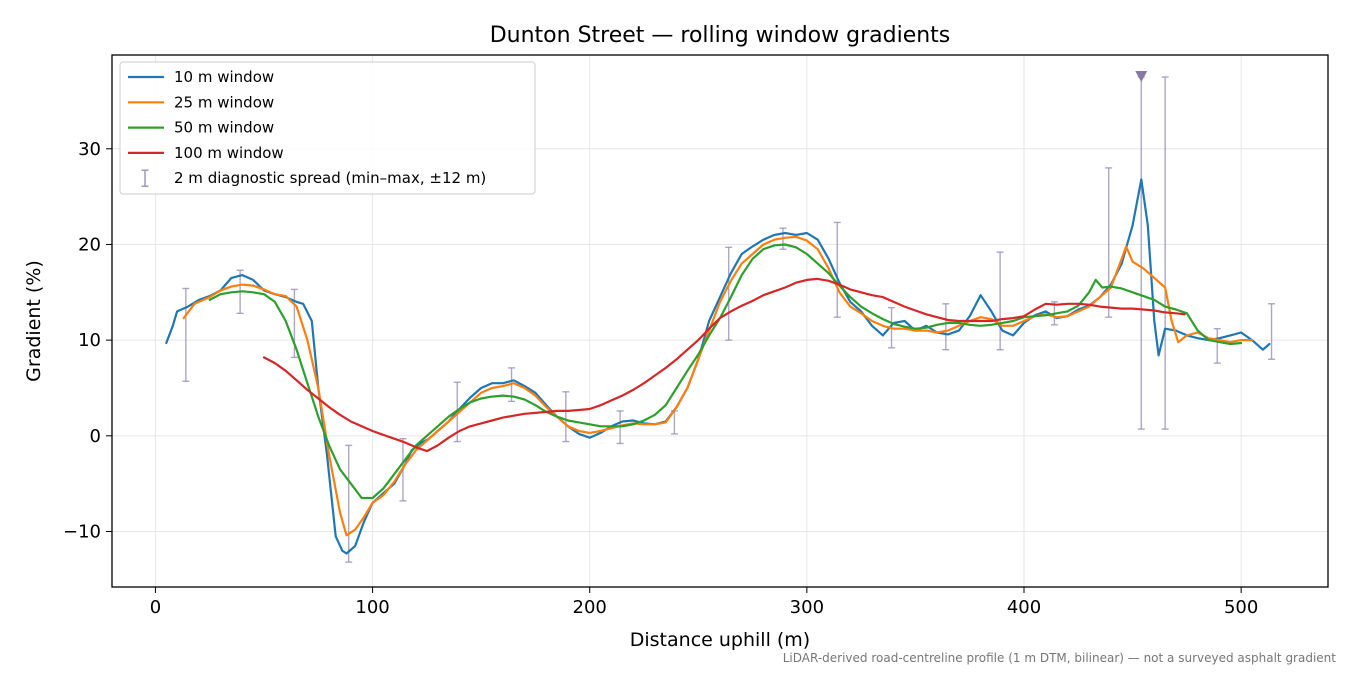 The image size is (1350, 675). I want to click on y-tick-label: 0, so click(95, 436).